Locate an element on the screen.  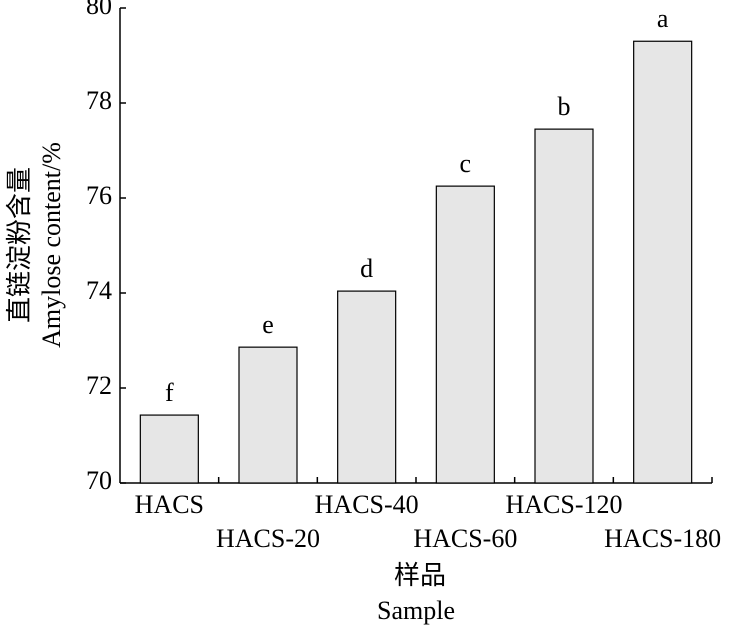
significance-label: b is located at coordinates (564, 106).